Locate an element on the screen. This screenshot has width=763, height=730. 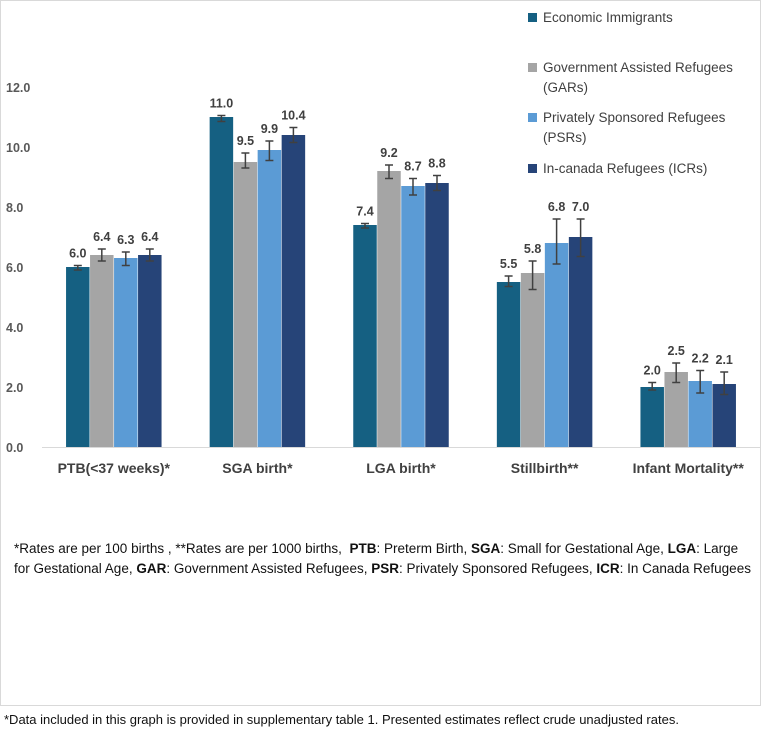
y-tick-label: 6.0 is located at coordinates (14, 268).